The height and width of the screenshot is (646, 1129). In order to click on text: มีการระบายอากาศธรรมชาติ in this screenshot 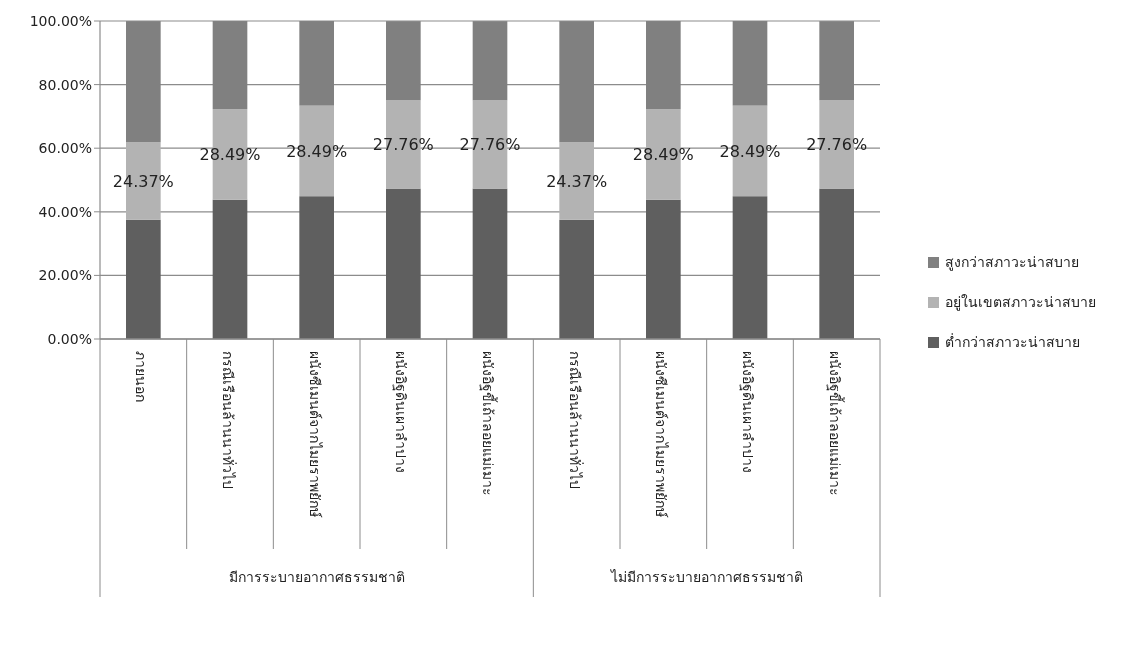, I will do `click(316, 577)`.